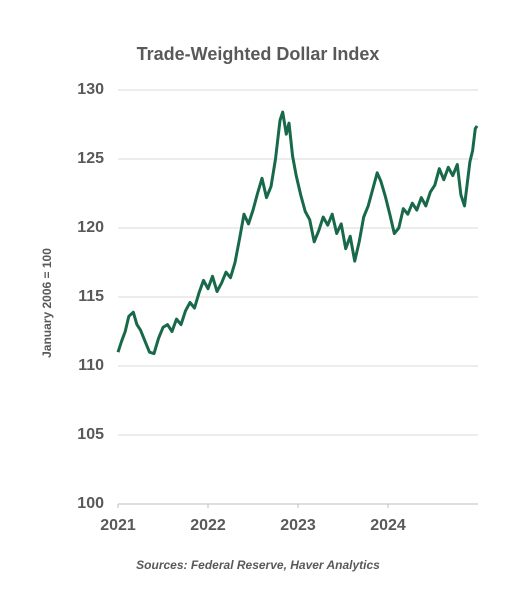 The height and width of the screenshot is (594, 515). I want to click on x-tick-label: 2021, so click(118, 525).